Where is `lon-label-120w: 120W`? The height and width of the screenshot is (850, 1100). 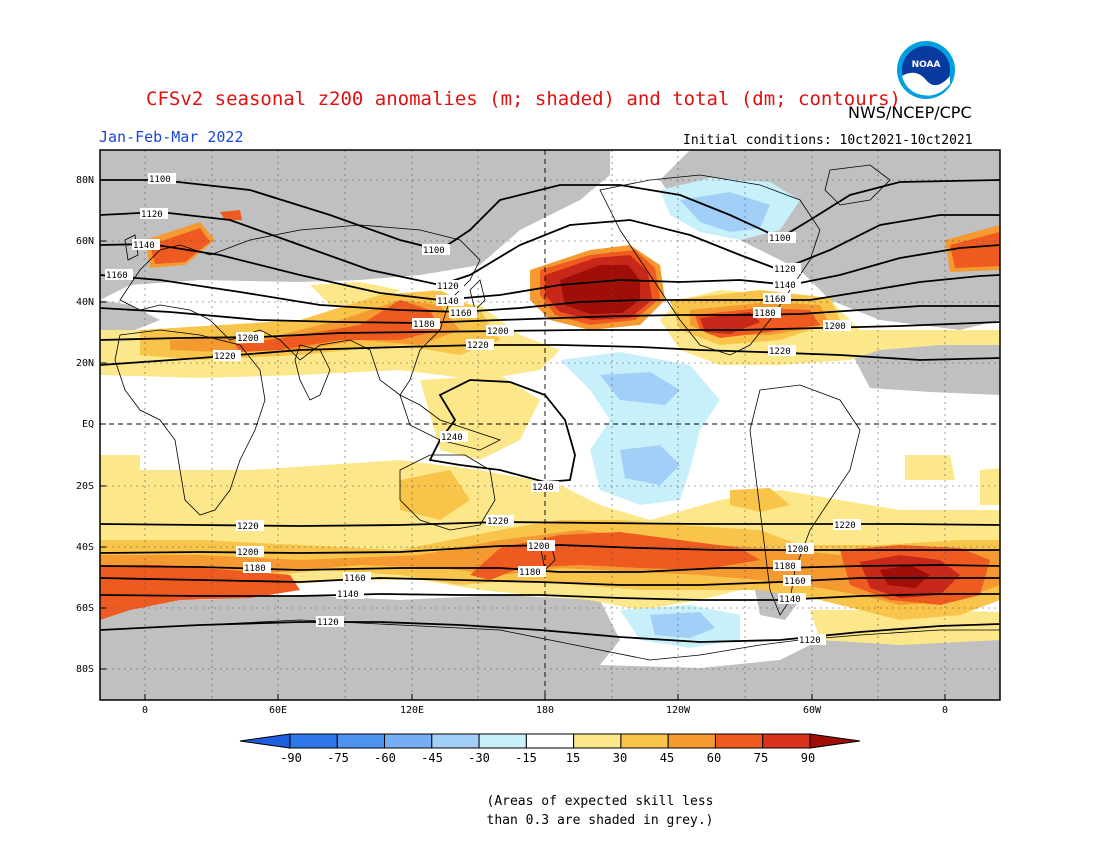
lon-label-120w: 120W is located at coordinates (678, 710).